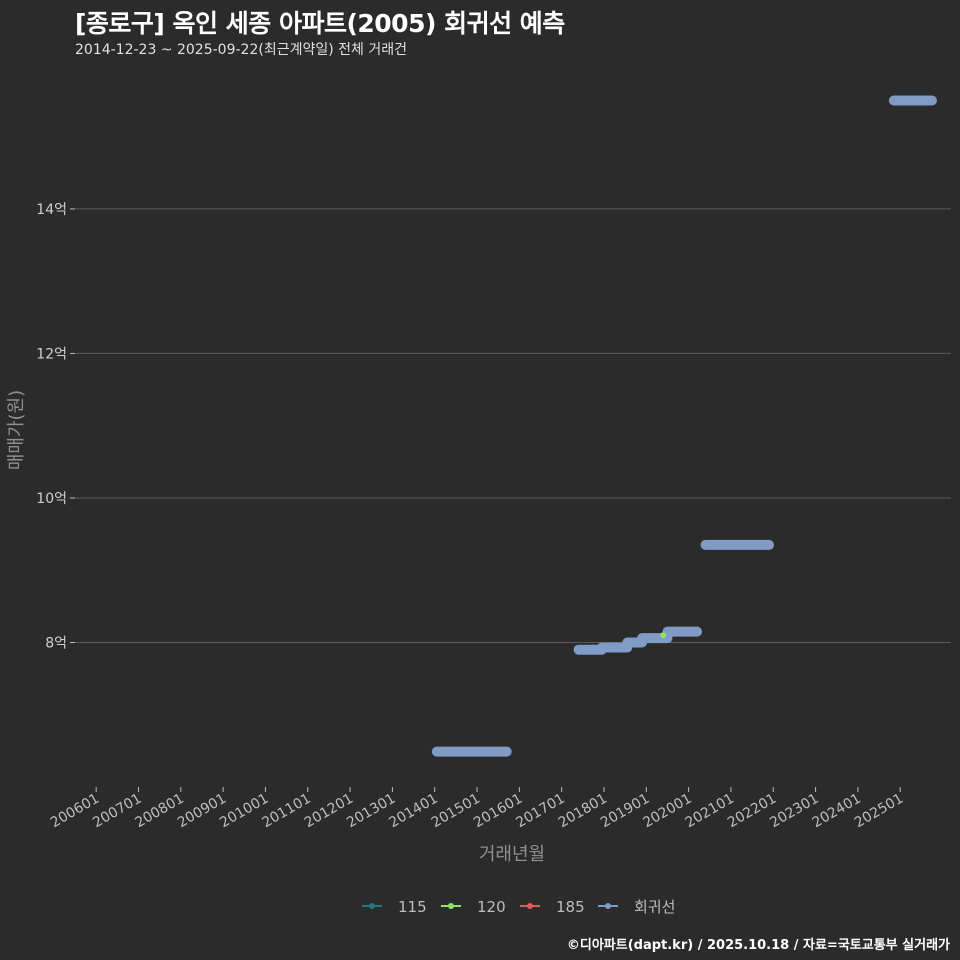  What do you see at coordinates (56, 643) in the screenshot?
I see `y-tick-label: 8억` at bounding box center [56, 643].